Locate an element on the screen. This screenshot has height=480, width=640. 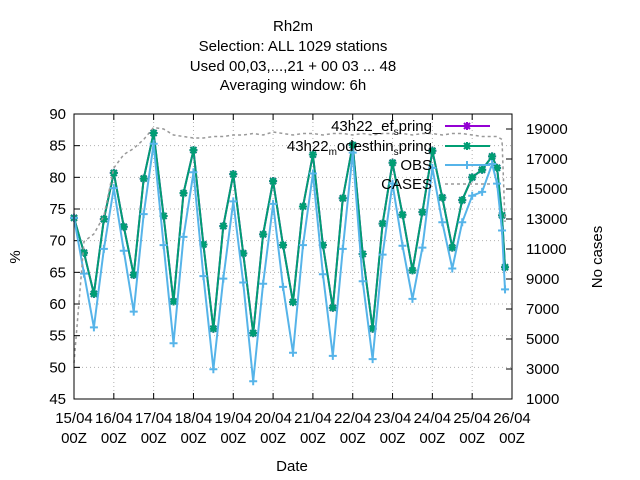
x-tick-label: 19/04 is located at coordinates (233, 418).